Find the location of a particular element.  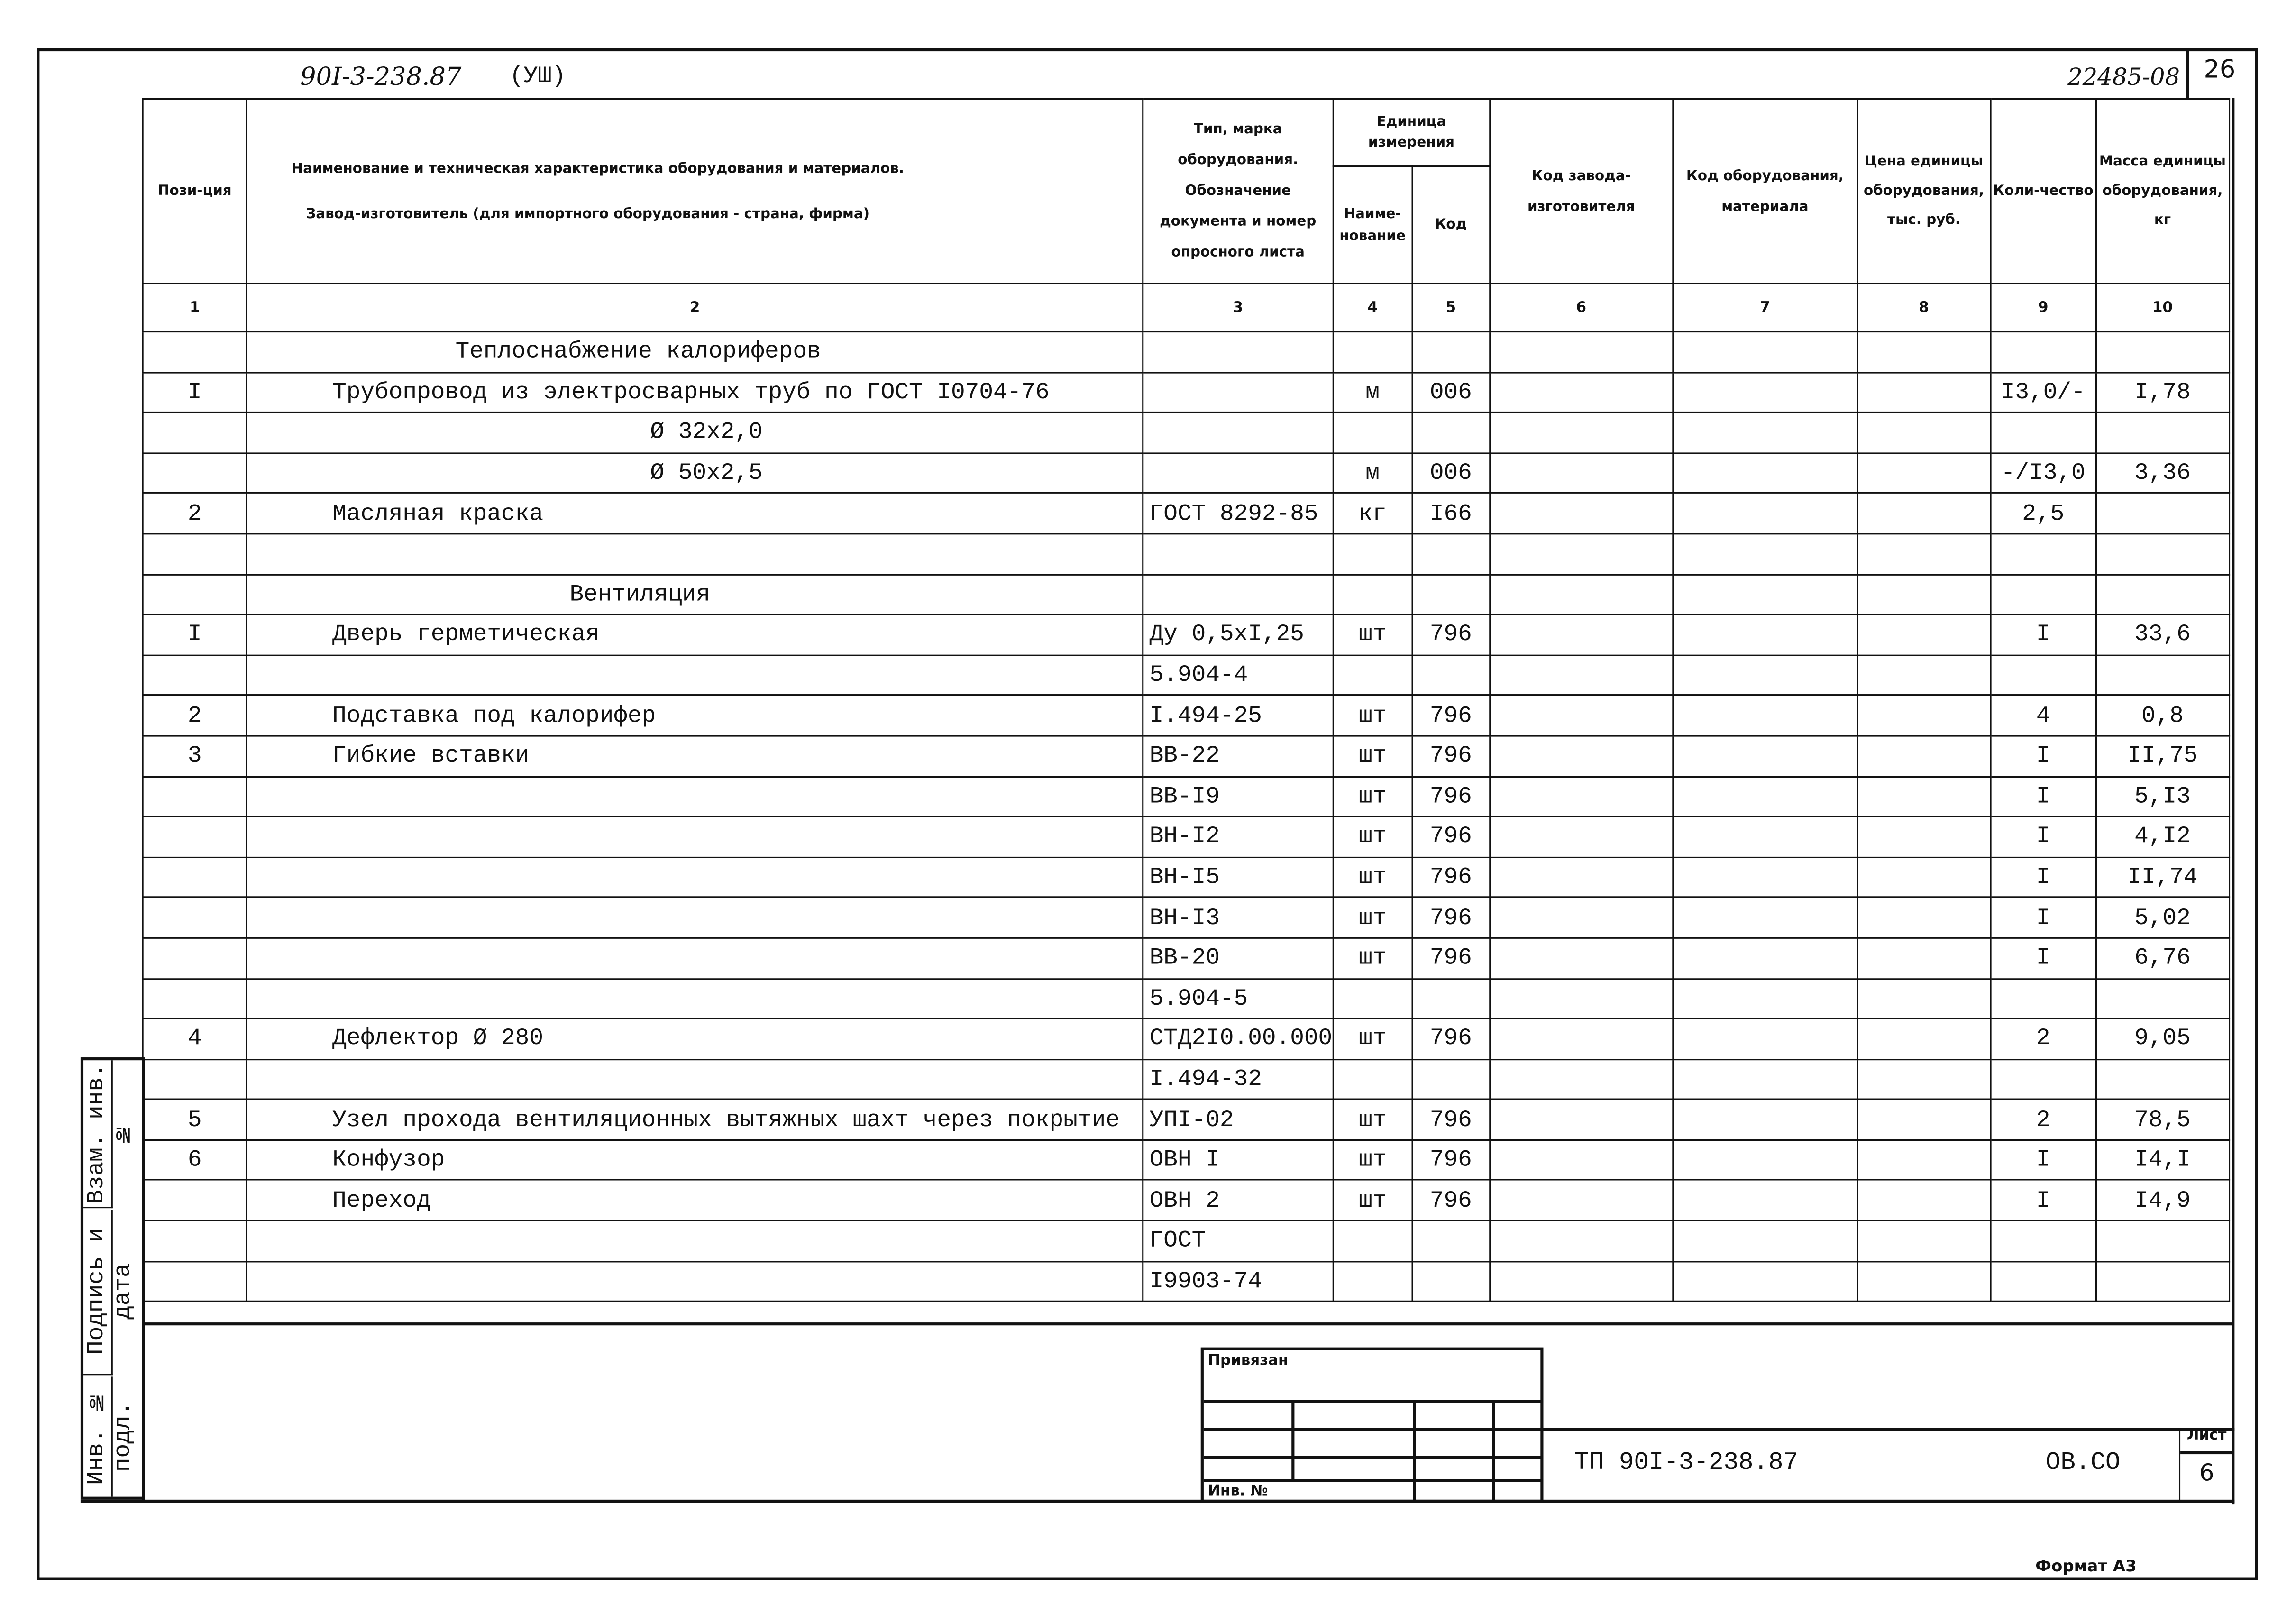

sheet-label: Лист is located at coordinates (2206, 1441).